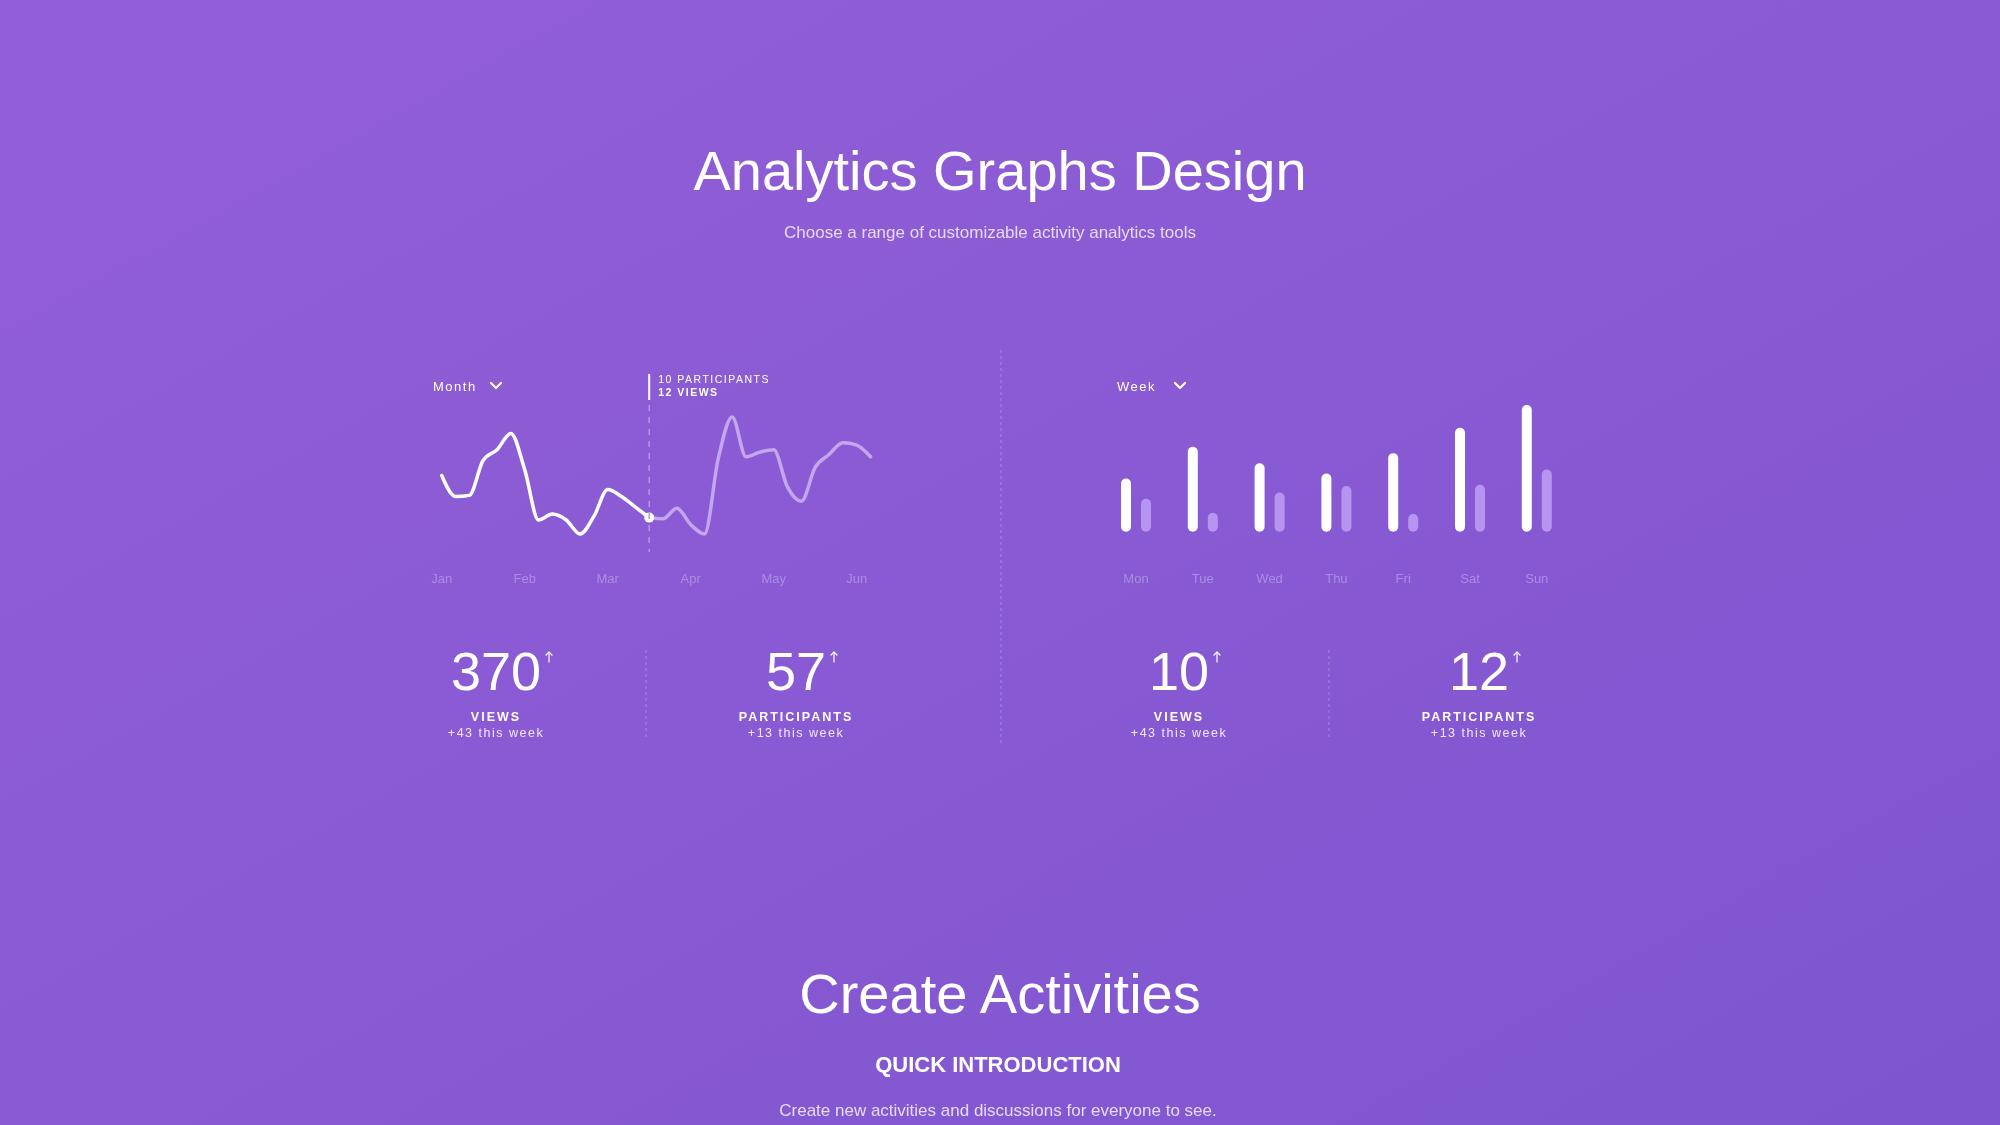 This screenshot has height=1125, width=2000. Describe the element at coordinates (688, 392) in the screenshot. I see `text: 12 VIEWS` at that location.